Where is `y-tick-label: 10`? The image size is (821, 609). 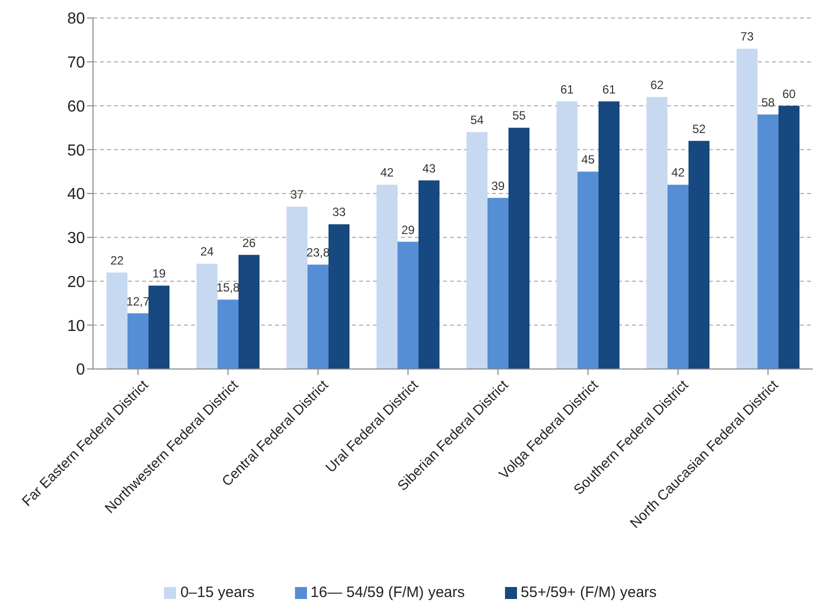
y-tick-label: 10 is located at coordinates (76, 326).